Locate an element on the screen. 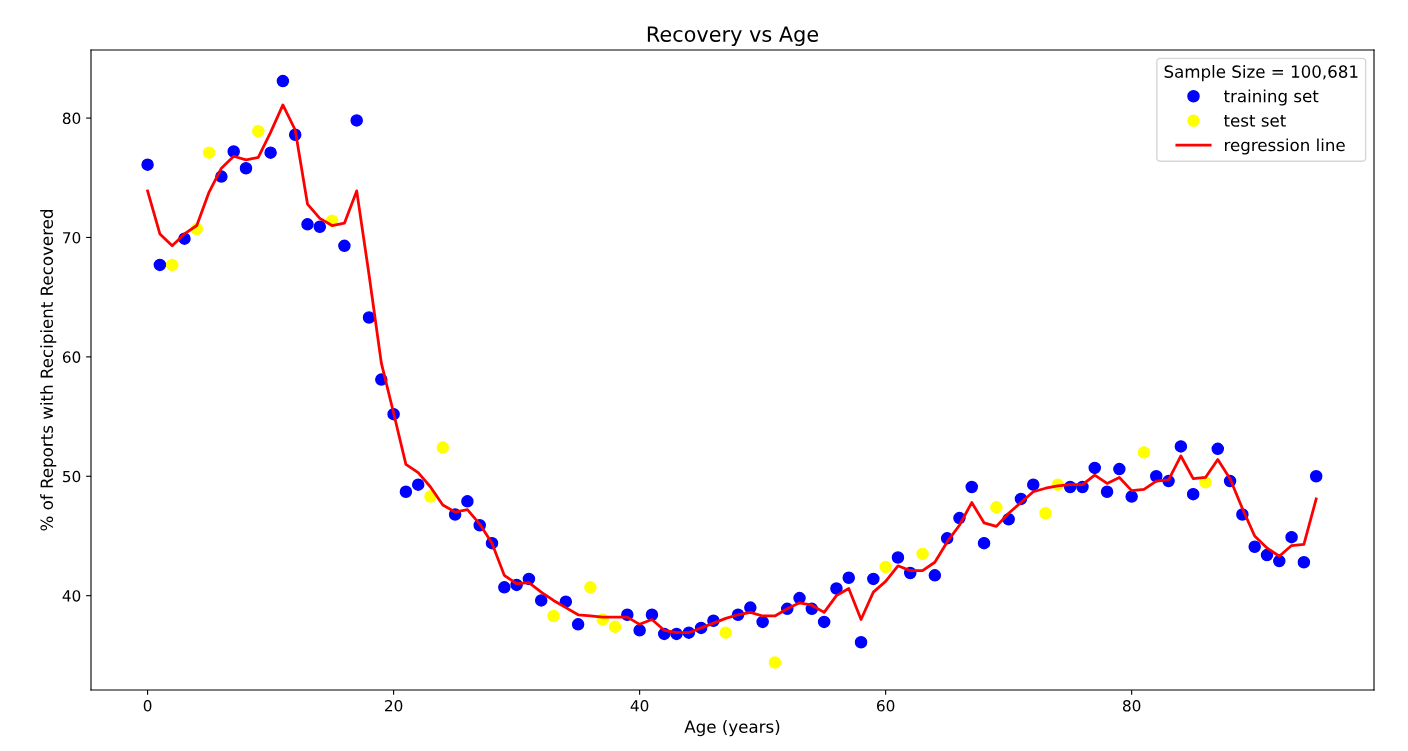  y-axis-title: % of Reports with Recipient Recovered is located at coordinates (48, 370).